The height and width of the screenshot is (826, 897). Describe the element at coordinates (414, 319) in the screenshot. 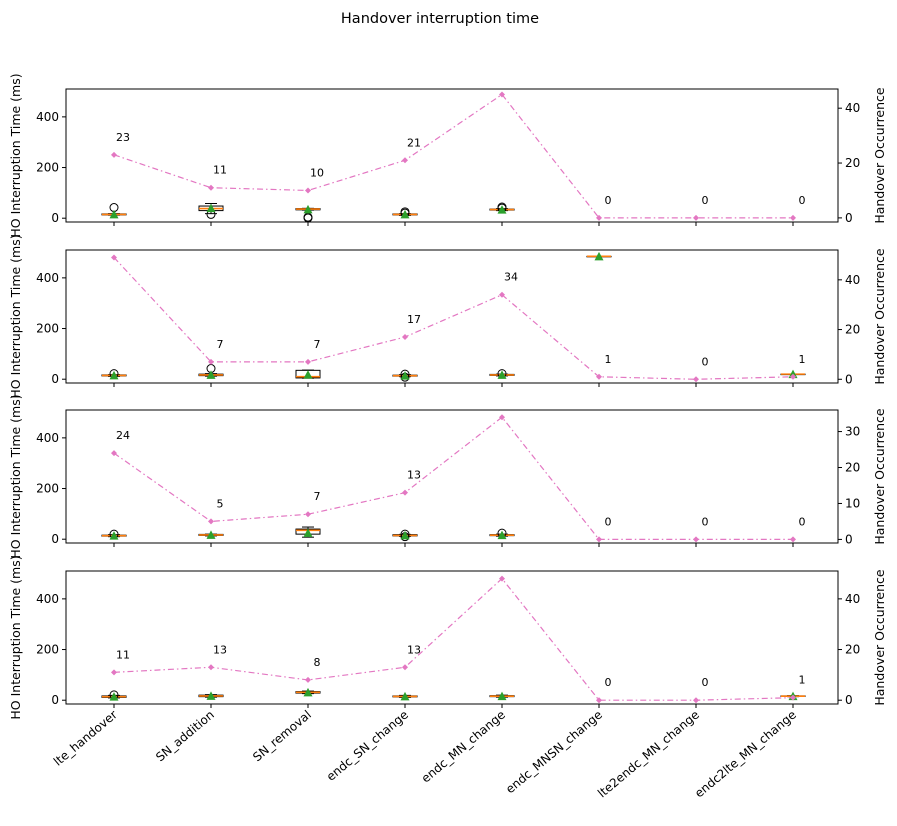

I see `occurrence-label: 17` at that location.